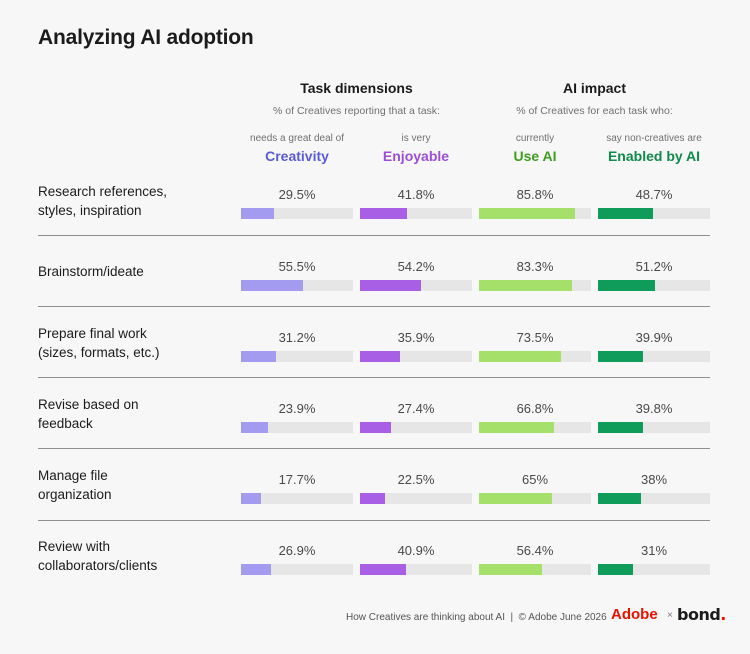 The height and width of the screenshot is (654, 750). What do you see at coordinates (297, 345) in the screenshot?
I see `bar-cell: 31.2%` at bounding box center [297, 345].